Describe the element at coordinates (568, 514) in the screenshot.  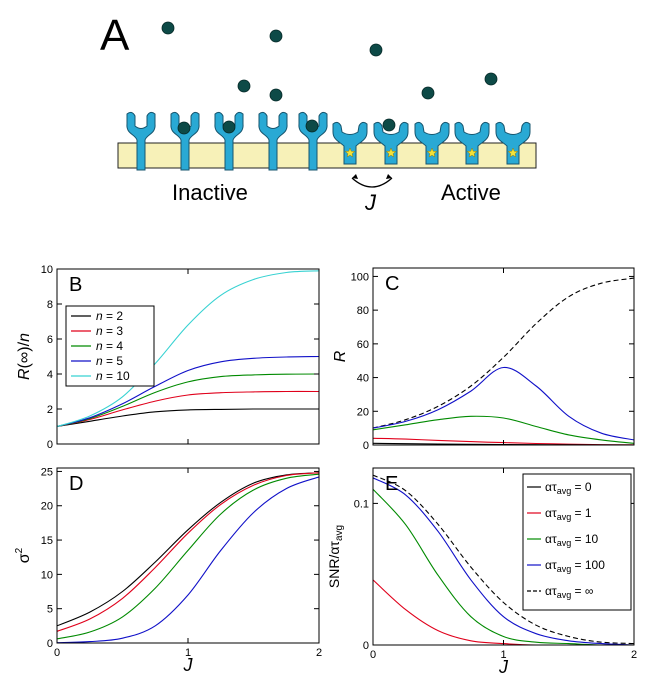
I see `legend-label-E-2: ατavg = 1` at that location.